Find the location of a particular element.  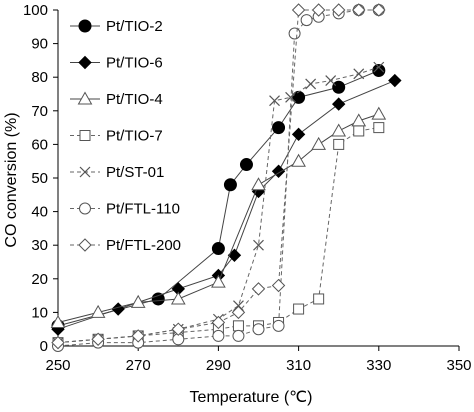

y-tick-label: 90 is located at coordinates (39, 44).